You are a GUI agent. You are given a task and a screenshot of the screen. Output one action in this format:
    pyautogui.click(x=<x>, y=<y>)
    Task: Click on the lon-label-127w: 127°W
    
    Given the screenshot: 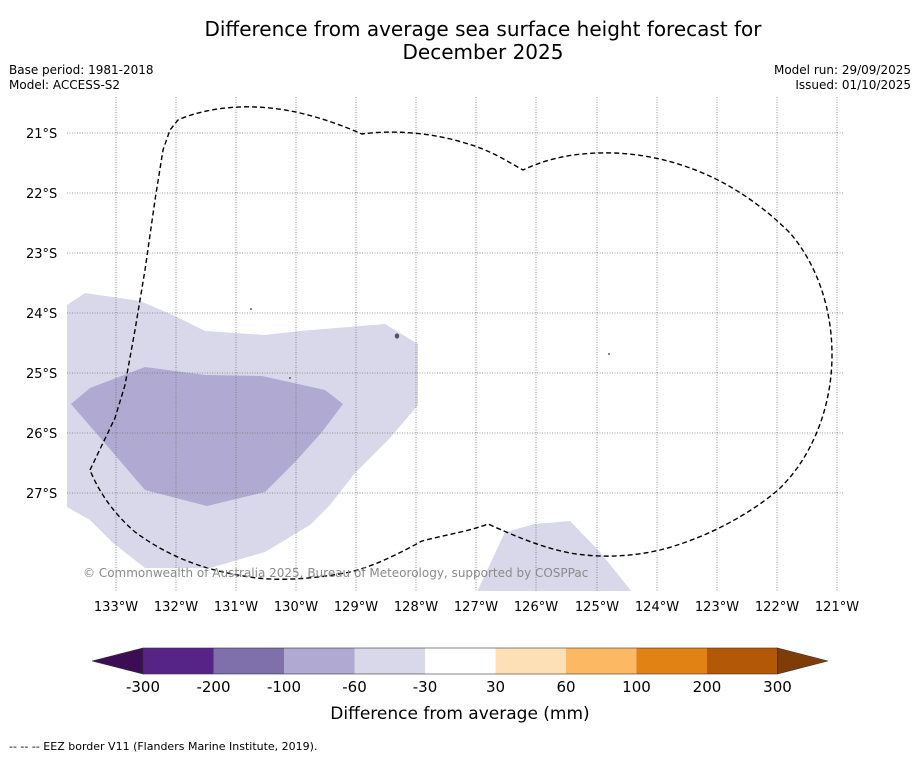 What is the action you would take?
    pyautogui.click(x=476, y=607)
    